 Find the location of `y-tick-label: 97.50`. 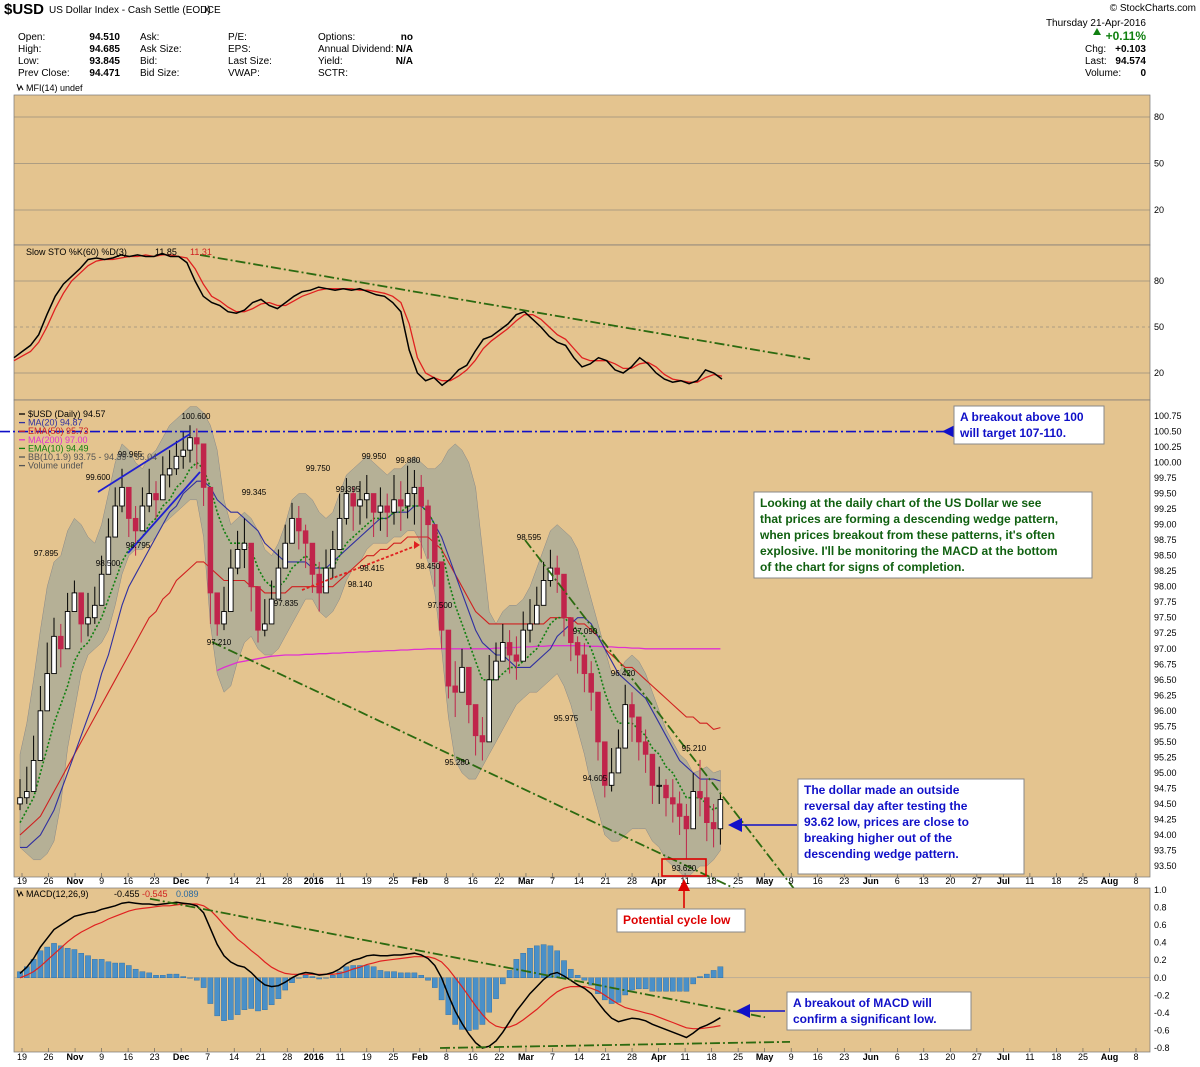

y-tick-label: 97.50 is located at coordinates (1165, 618).